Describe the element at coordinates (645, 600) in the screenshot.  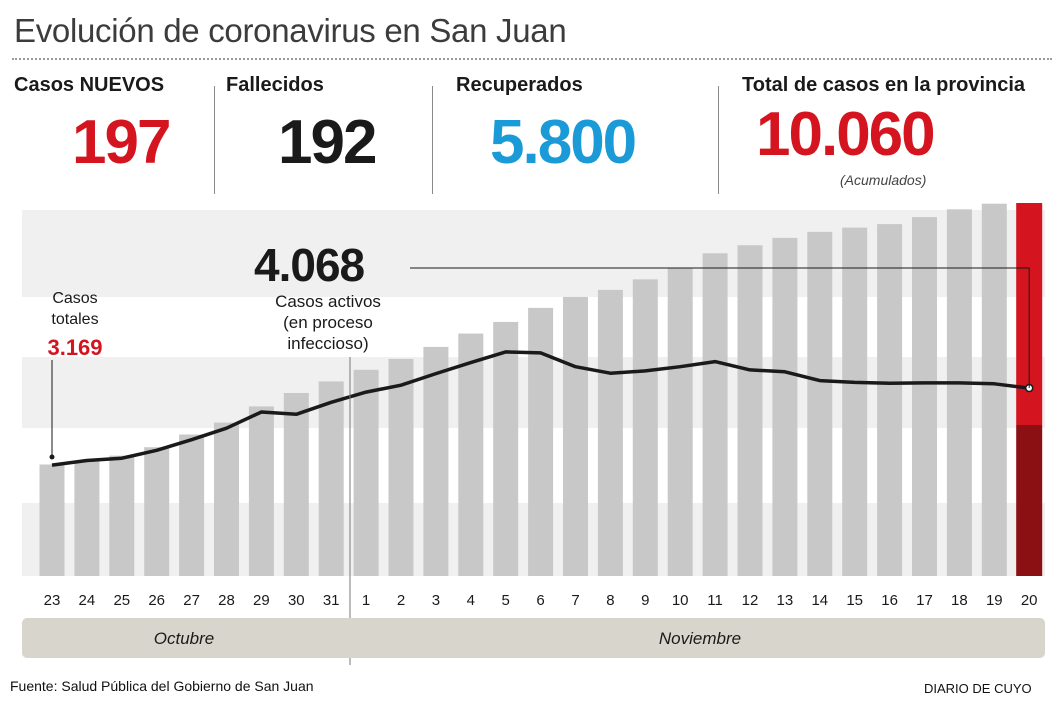
I see `x-tick-label: 9` at that location.